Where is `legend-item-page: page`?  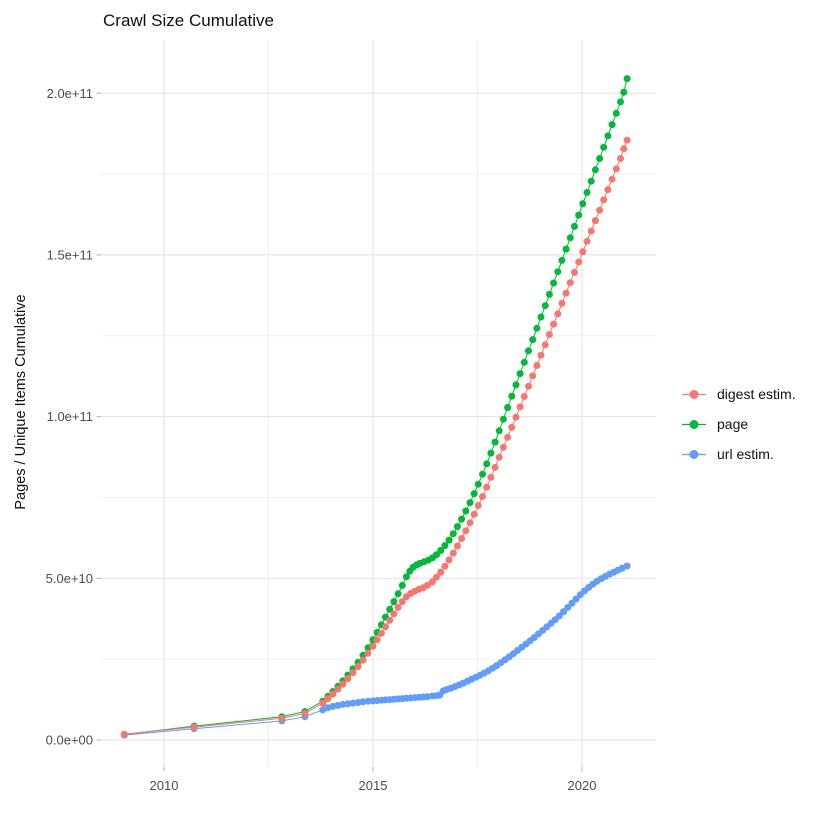 legend-item-page: page is located at coordinates (738, 424).